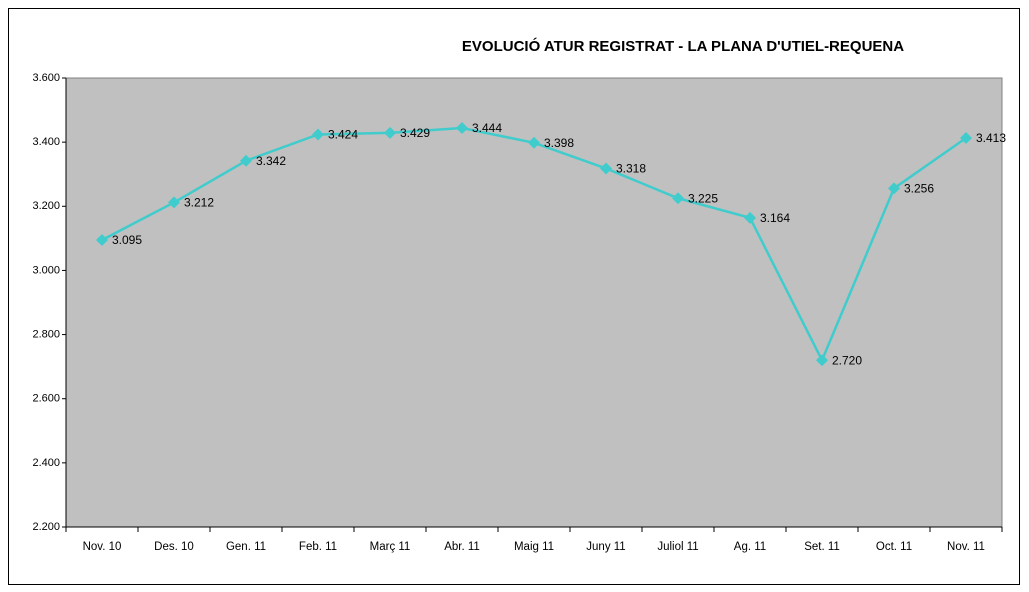 This screenshot has height=592, width=1029. What do you see at coordinates (631, 169) in the screenshot?
I see `data-label: 3.318` at bounding box center [631, 169].